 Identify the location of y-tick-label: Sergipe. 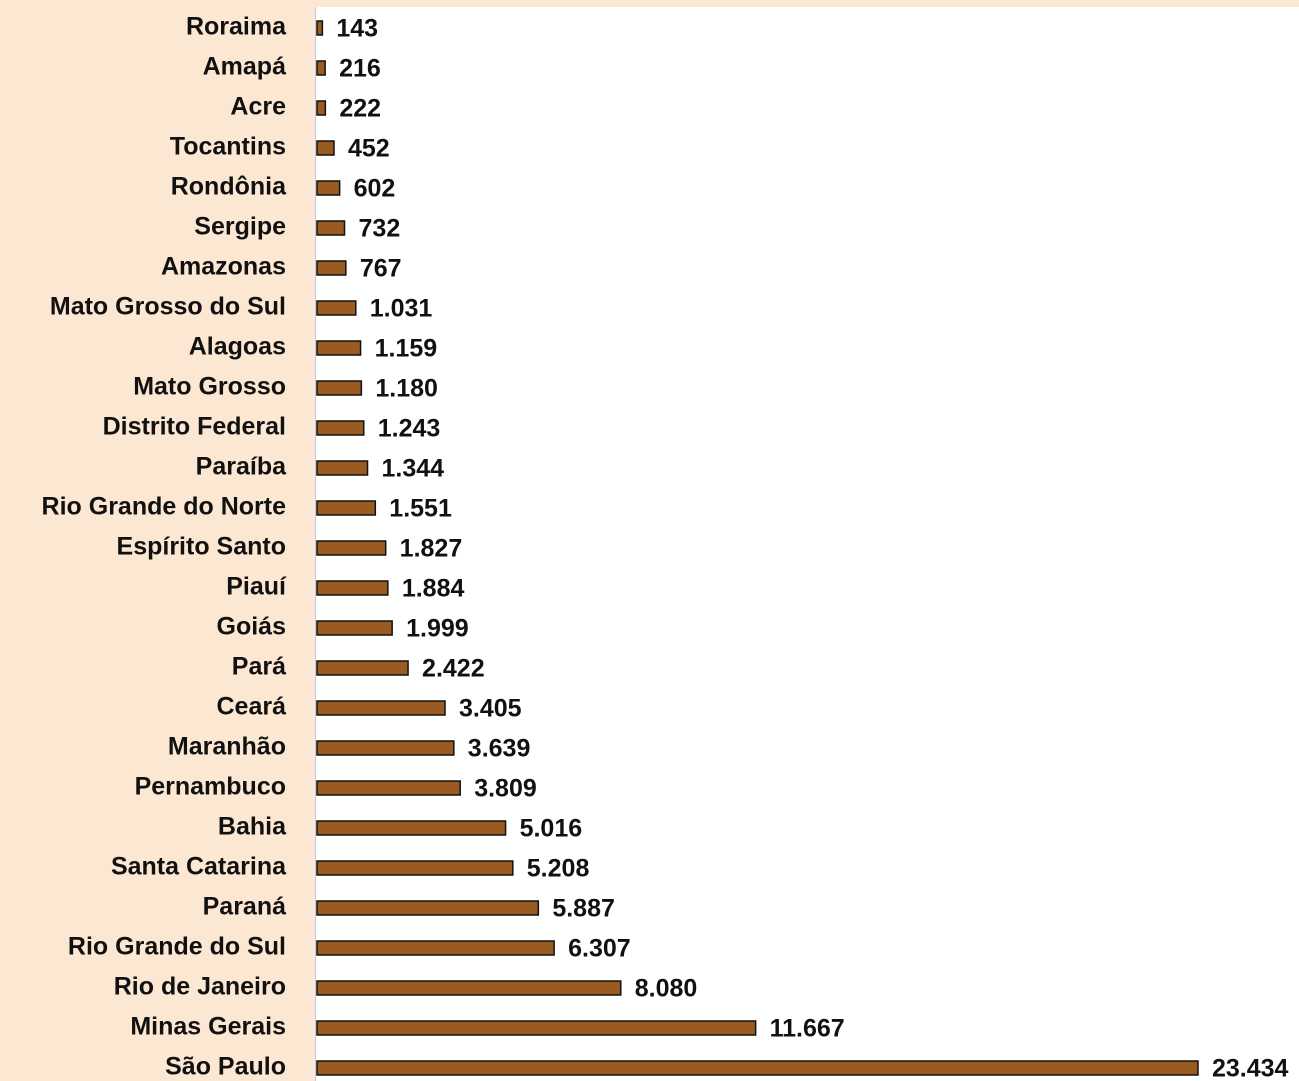
(240, 227).